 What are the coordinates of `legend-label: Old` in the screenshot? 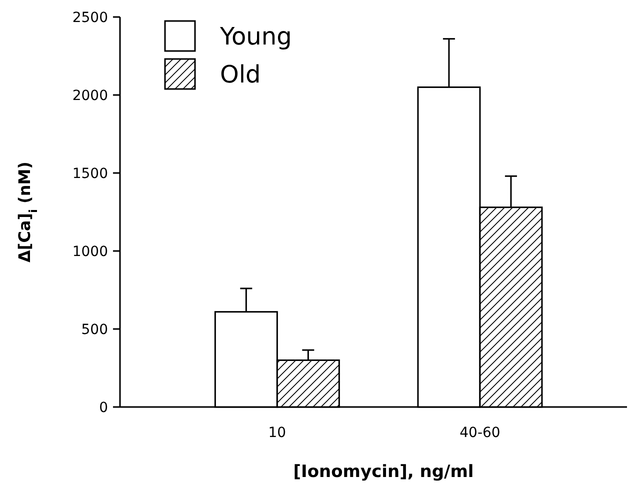 It's located at (240, 74).